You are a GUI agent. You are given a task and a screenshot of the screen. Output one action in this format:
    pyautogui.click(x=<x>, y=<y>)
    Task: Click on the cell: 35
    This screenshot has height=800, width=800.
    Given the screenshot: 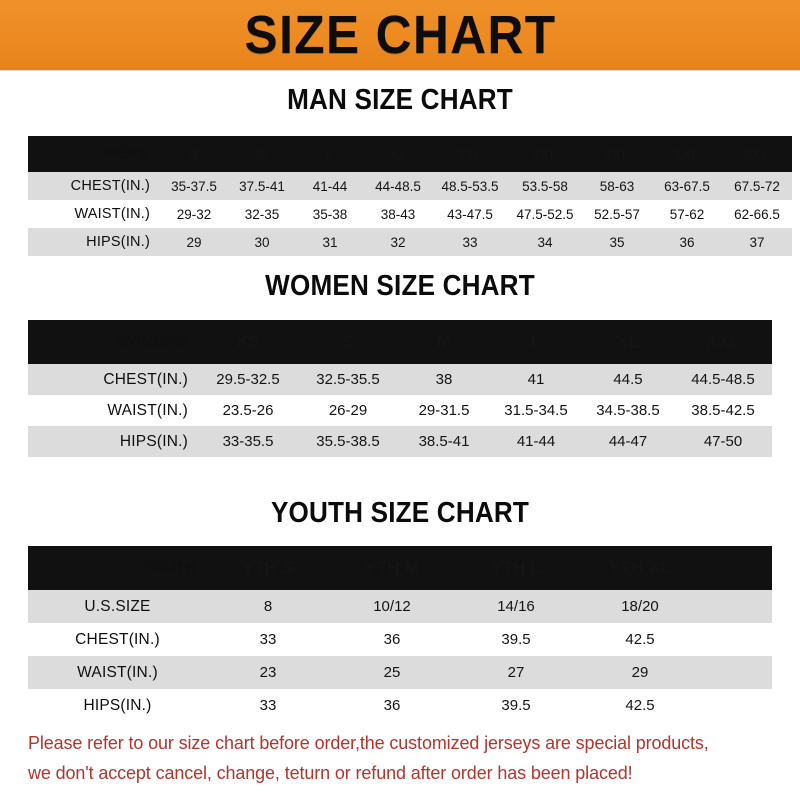 What is the action you would take?
    pyautogui.click(x=617, y=242)
    